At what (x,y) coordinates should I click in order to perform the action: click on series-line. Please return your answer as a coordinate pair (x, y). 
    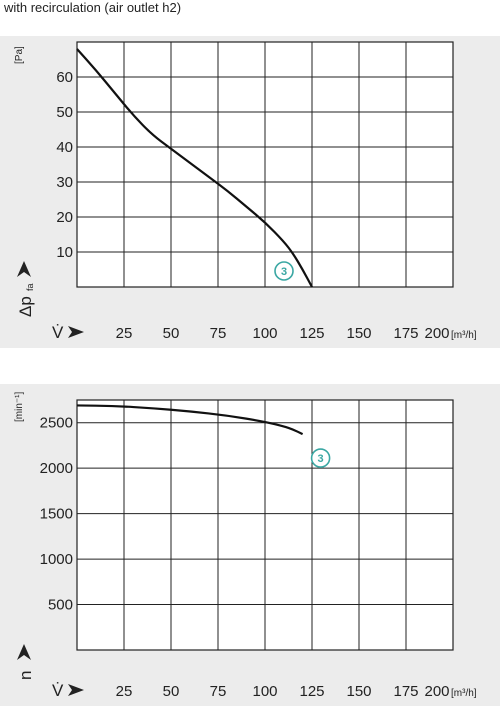
    Looking at the image, I should click on (190, 420).